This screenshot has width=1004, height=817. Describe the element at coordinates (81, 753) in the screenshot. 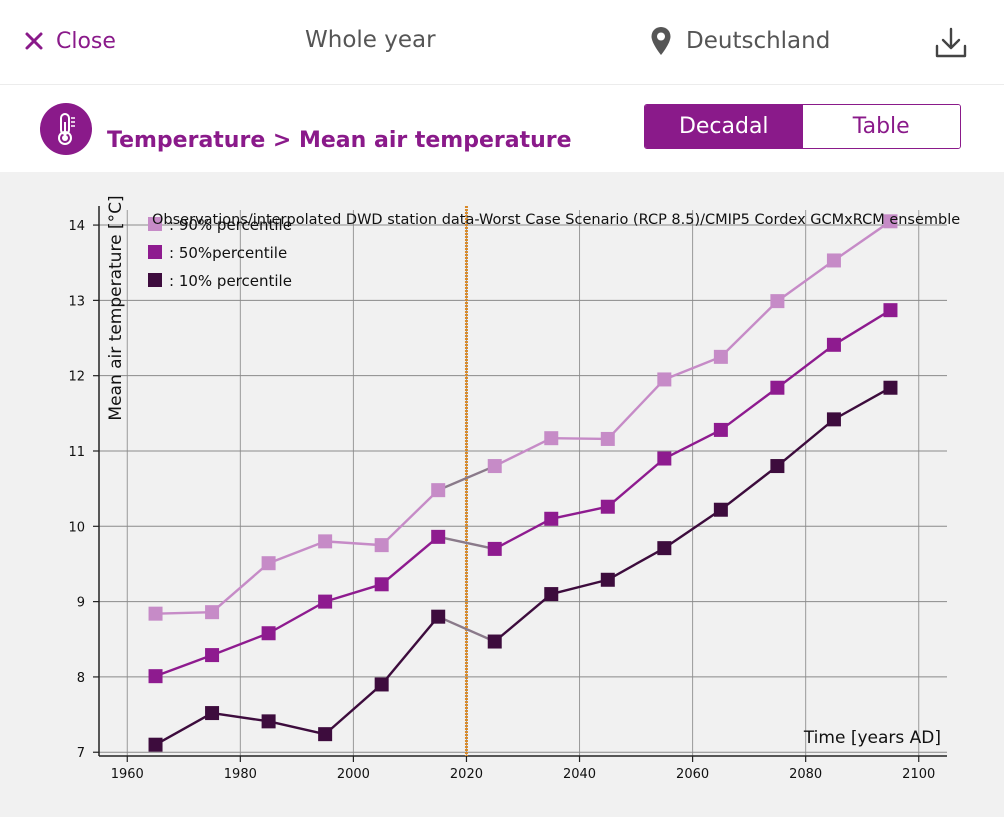

I see `y-tick-label: 7` at that location.